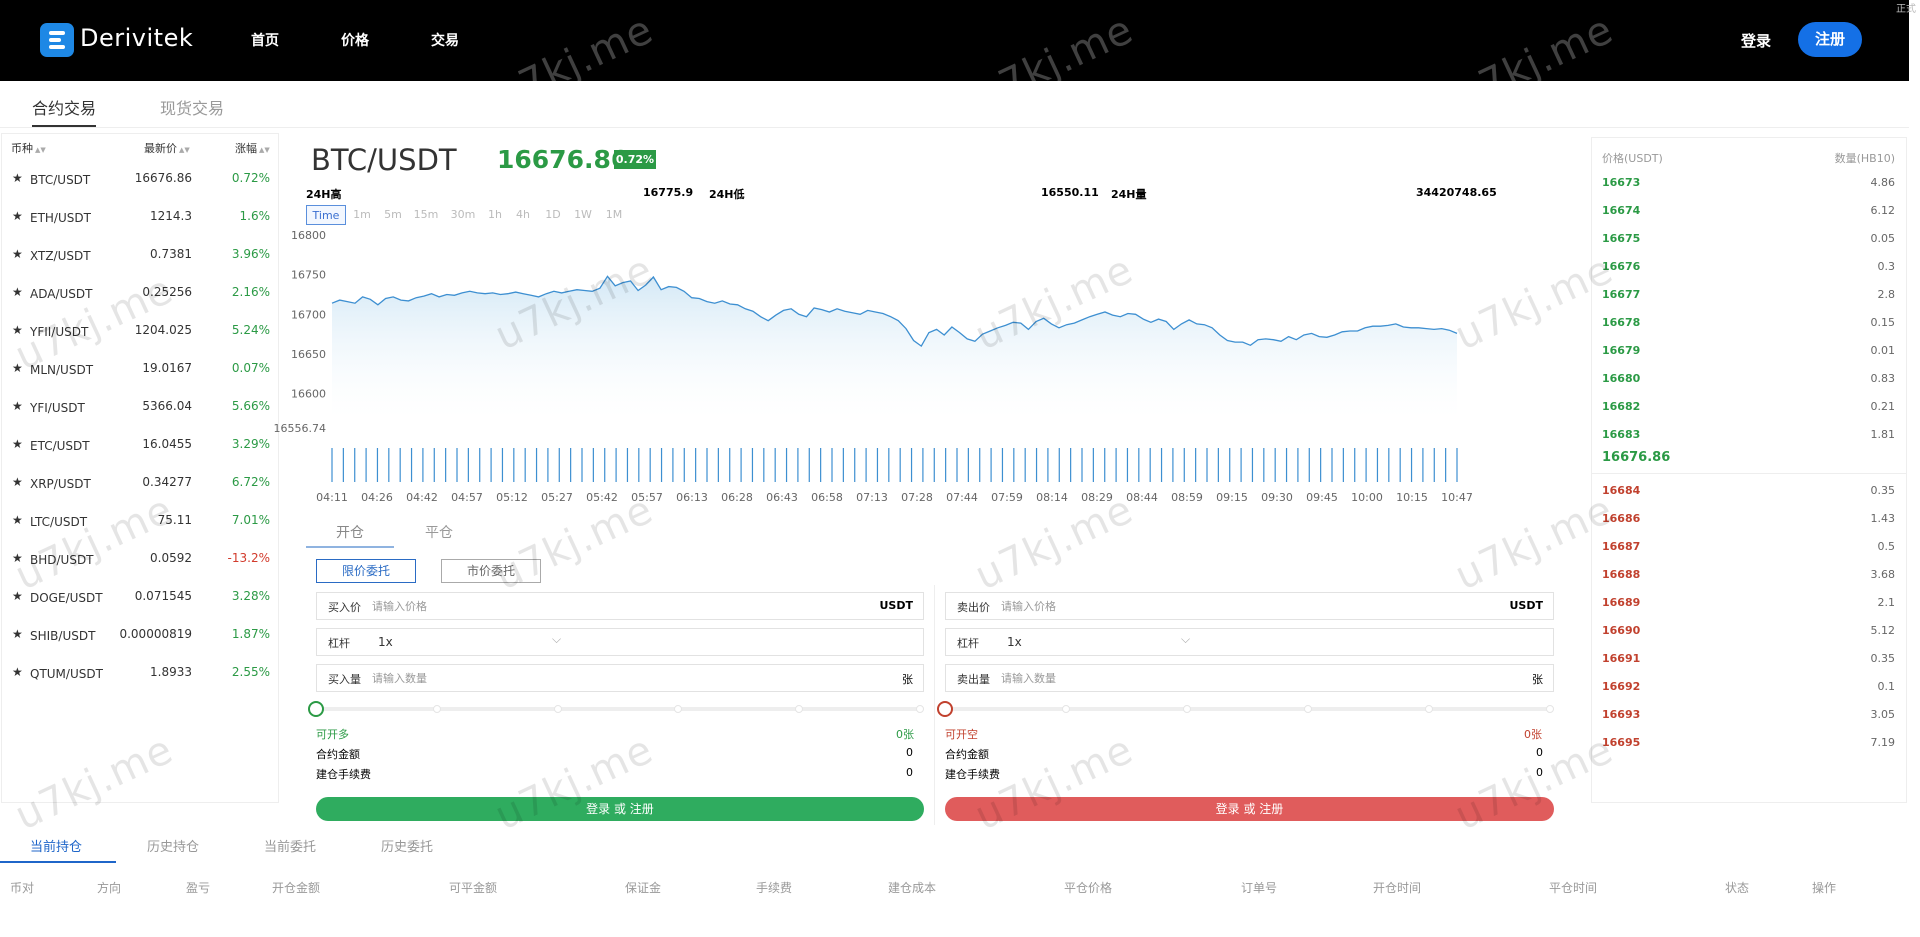 Image resolution: width=1920 pixels, height=937 pixels. What do you see at coordinates (553, 214) in the screenshot?
I see `timeframe-1D: 1D` at bounding box center [553, 214].